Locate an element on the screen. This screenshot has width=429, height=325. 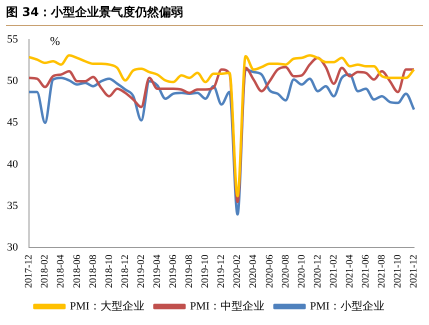
x-tick-label: 2021-12 is located at coordinates (414, 271).